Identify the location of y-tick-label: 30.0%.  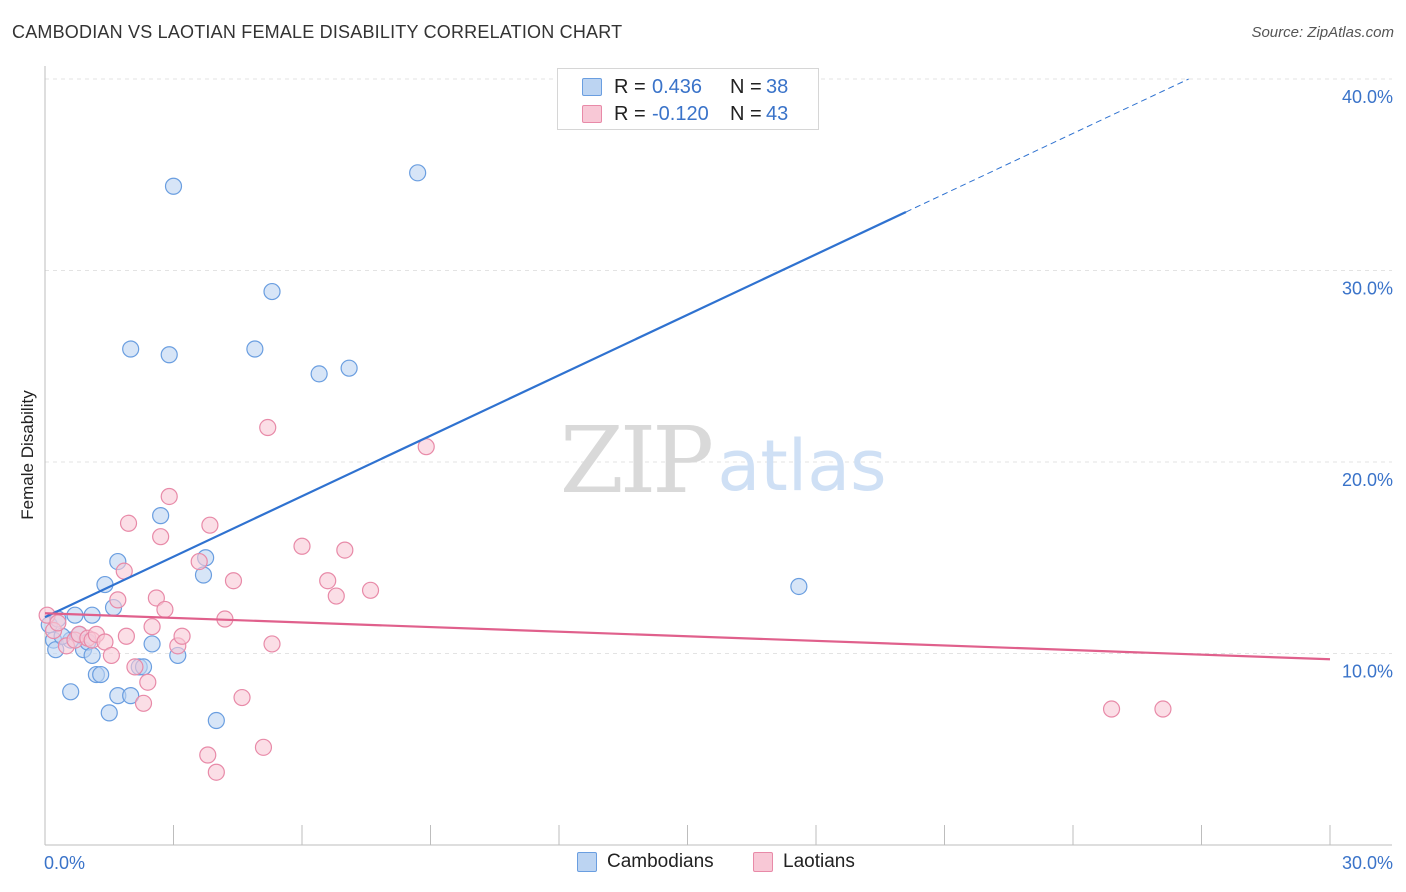
(1367, 289).